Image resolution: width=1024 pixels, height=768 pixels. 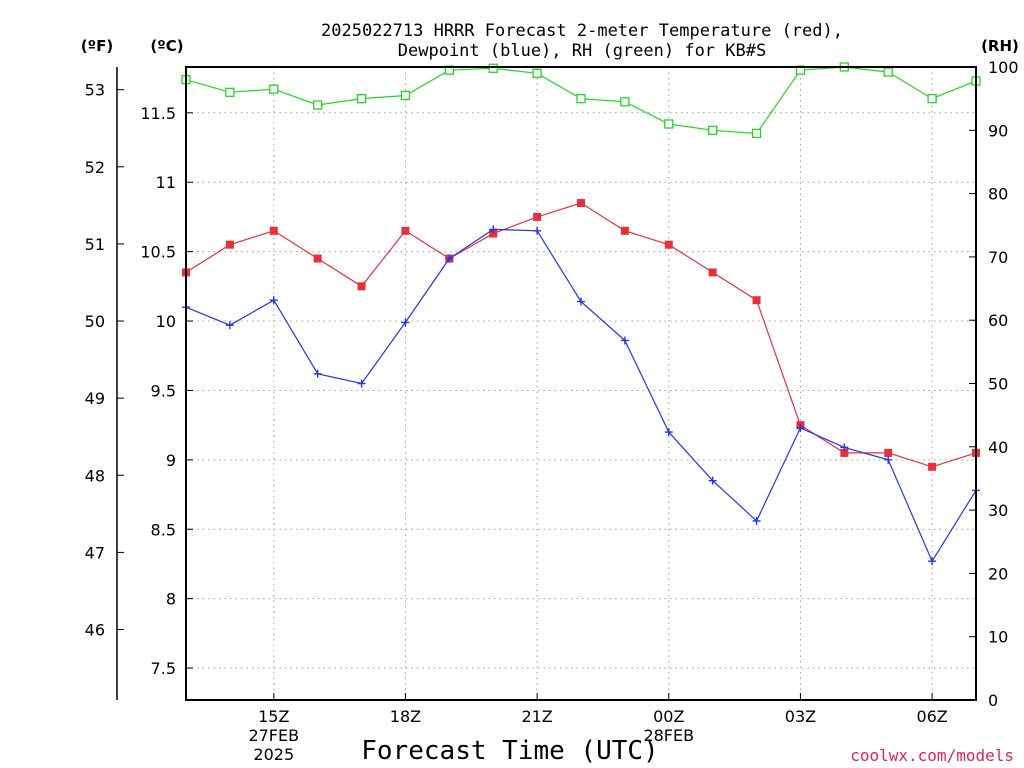 I want to click on celsius-tick-label: 11, so click(x=166, y=182).